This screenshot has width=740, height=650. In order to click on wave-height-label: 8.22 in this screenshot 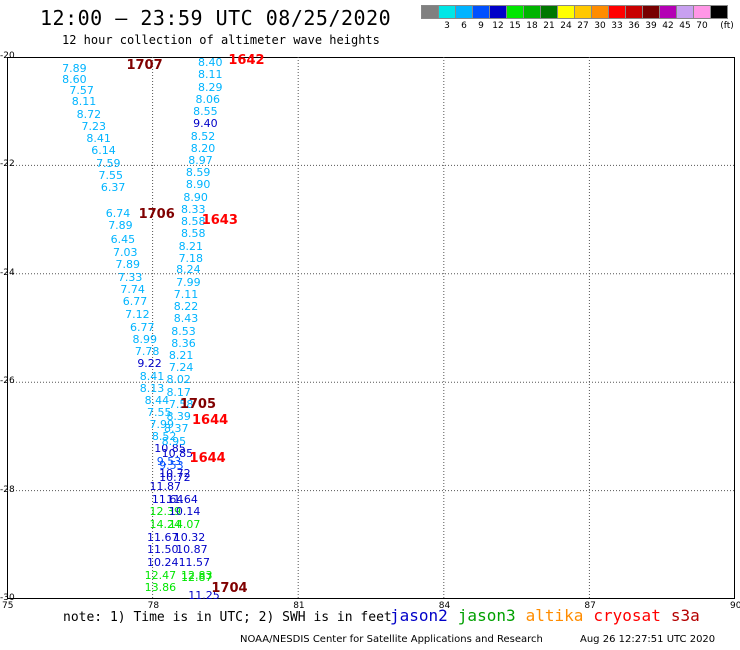, I will do `click(186, 307)`.